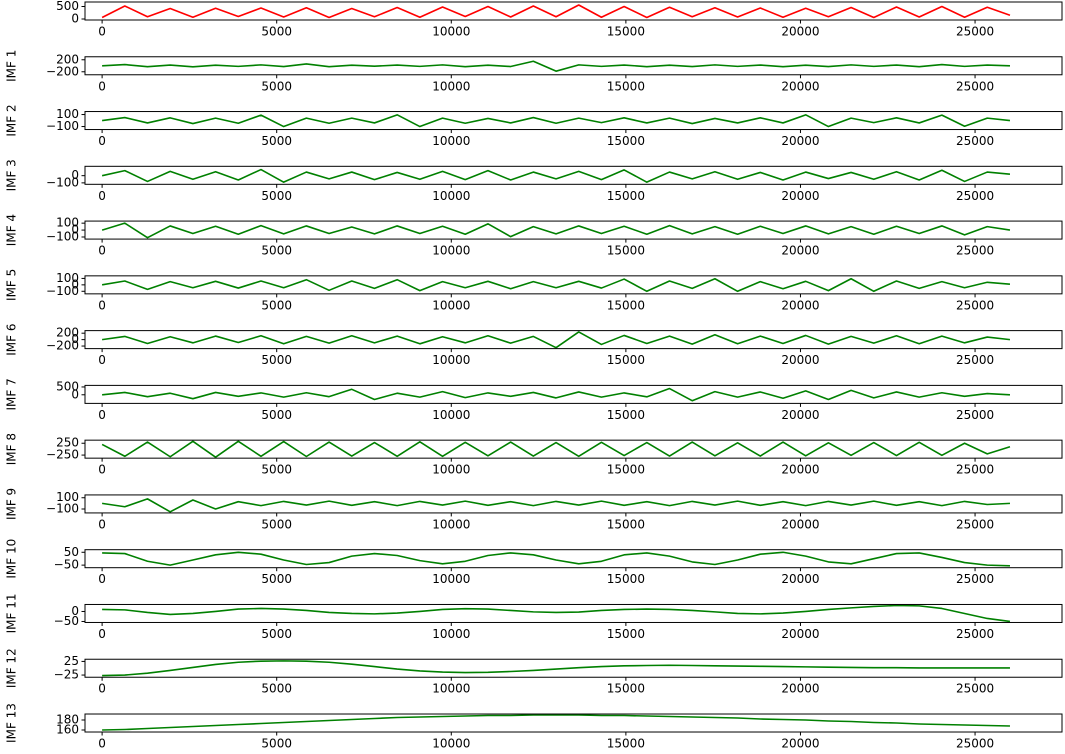 The image size is (1065, 754). What do you see at coordinates (62, 455) in the screenshot?
I see `y-tick-label: −250` at bounding box center [62, 455].